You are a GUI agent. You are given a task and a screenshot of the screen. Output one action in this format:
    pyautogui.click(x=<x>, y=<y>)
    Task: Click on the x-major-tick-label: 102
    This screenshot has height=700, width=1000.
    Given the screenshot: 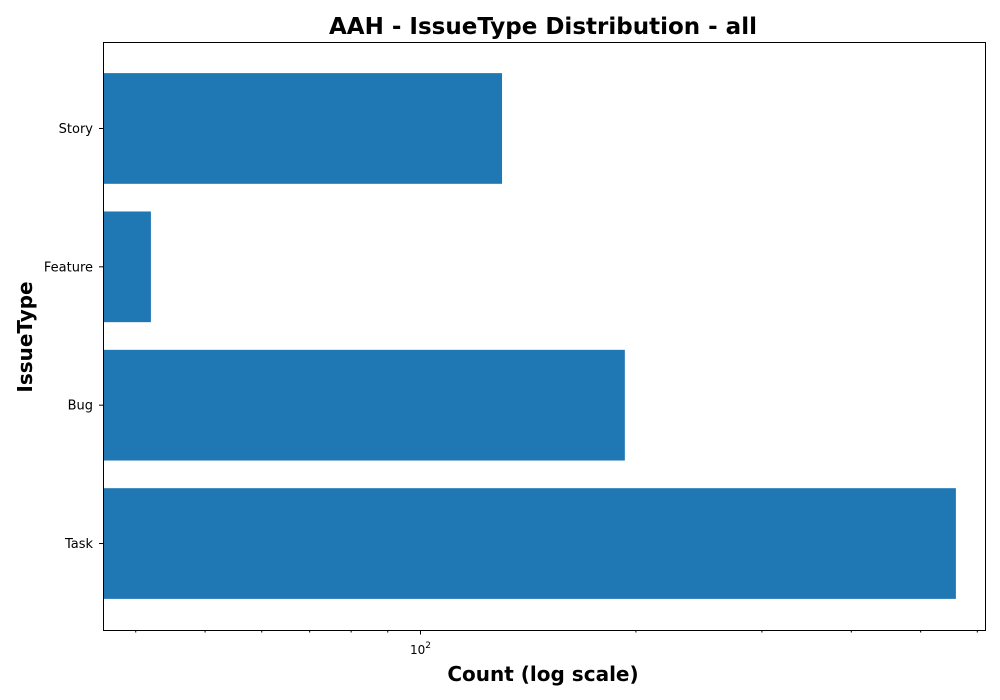 What is the action you would take?
    pyautogui.click(x=420, y=649)
    